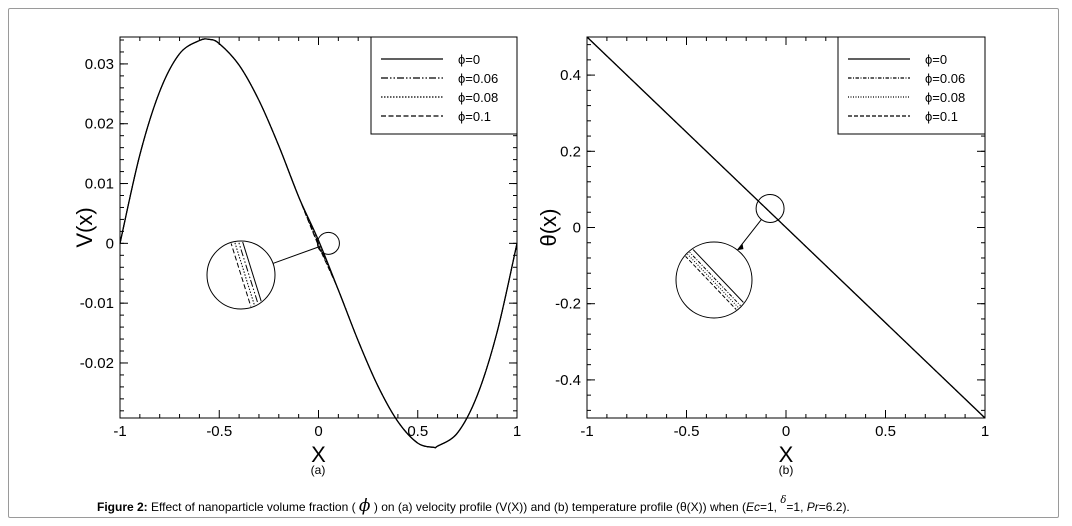 The height and width of the screenshot is (526, 1072). I want to click on caption-text-a: Effect of nanoparticle volume fraction (, so click(253, 507).